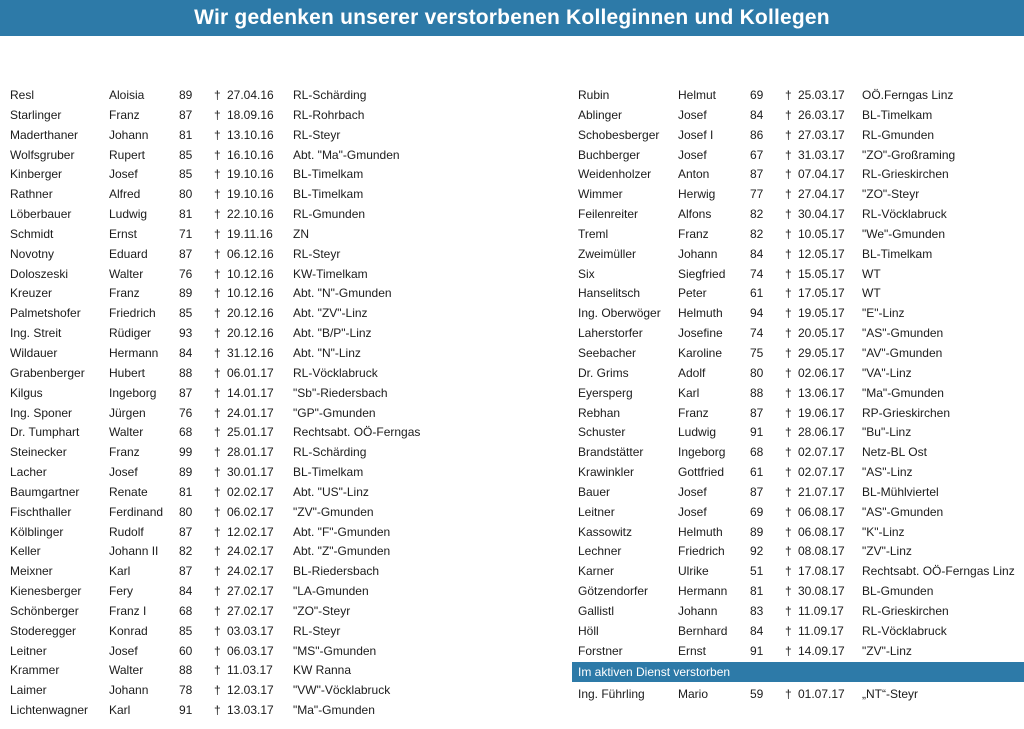 This screenshot has height=729, width=1024. What do you see at coordinates (127, 412) in the screenshot?
I see `first-name: Jürgen` at bounding box center [127, 412].